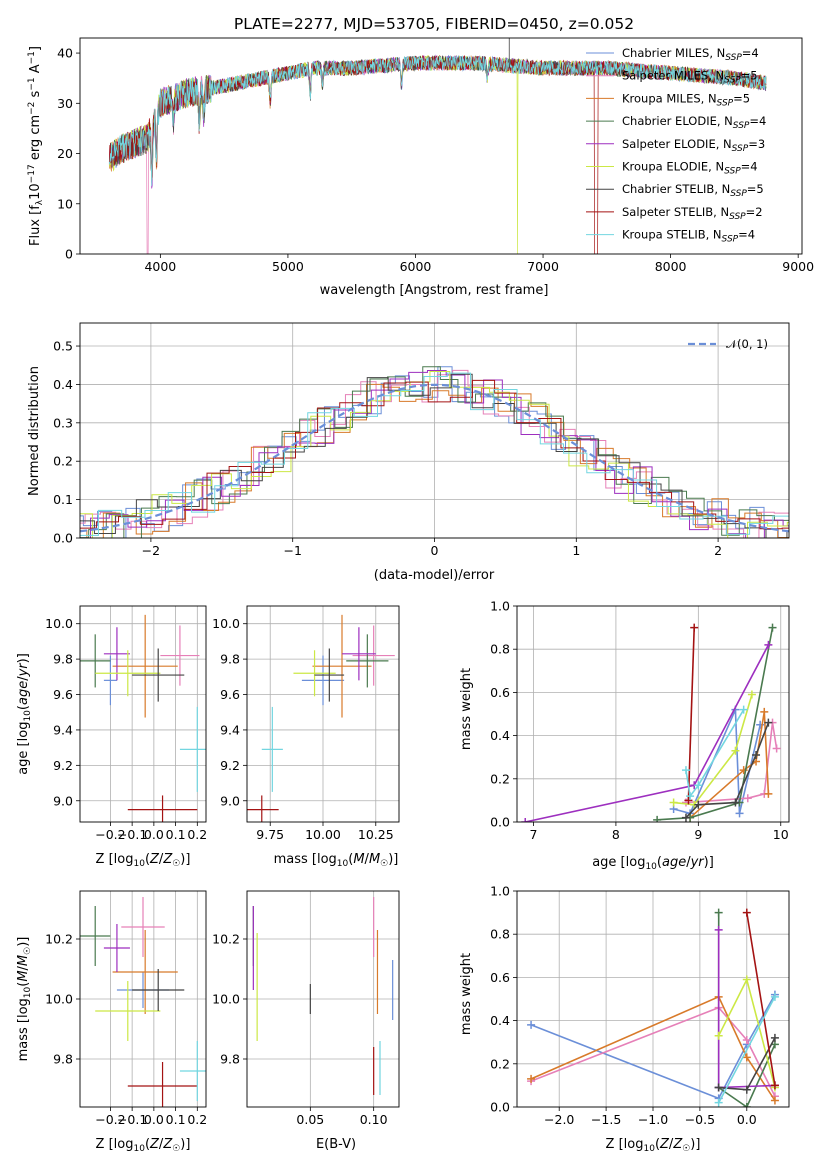 The height and width of the screenshot is (1170, 819). I want to click on x-tick-label: −2.0, so click(559, 1119).